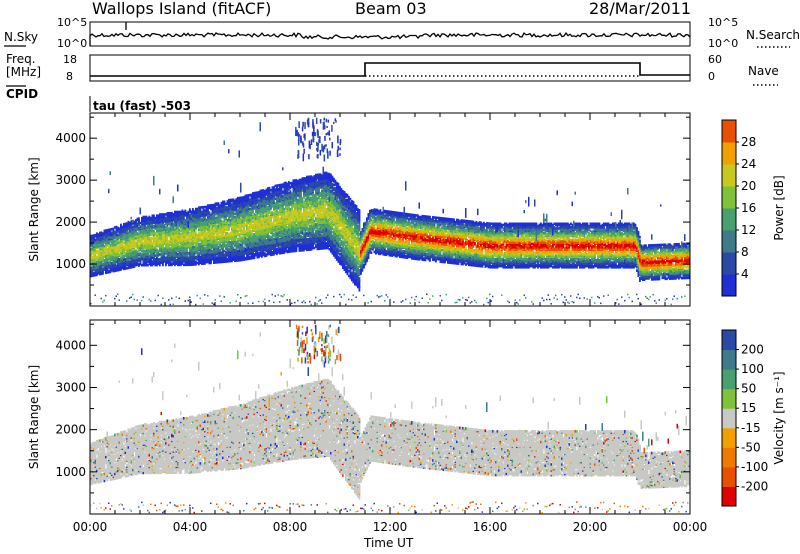  Describe the element at coordinates (181, 9) in the screenshot. I see `station-title: Wallops Island (fitACF)` at that location.